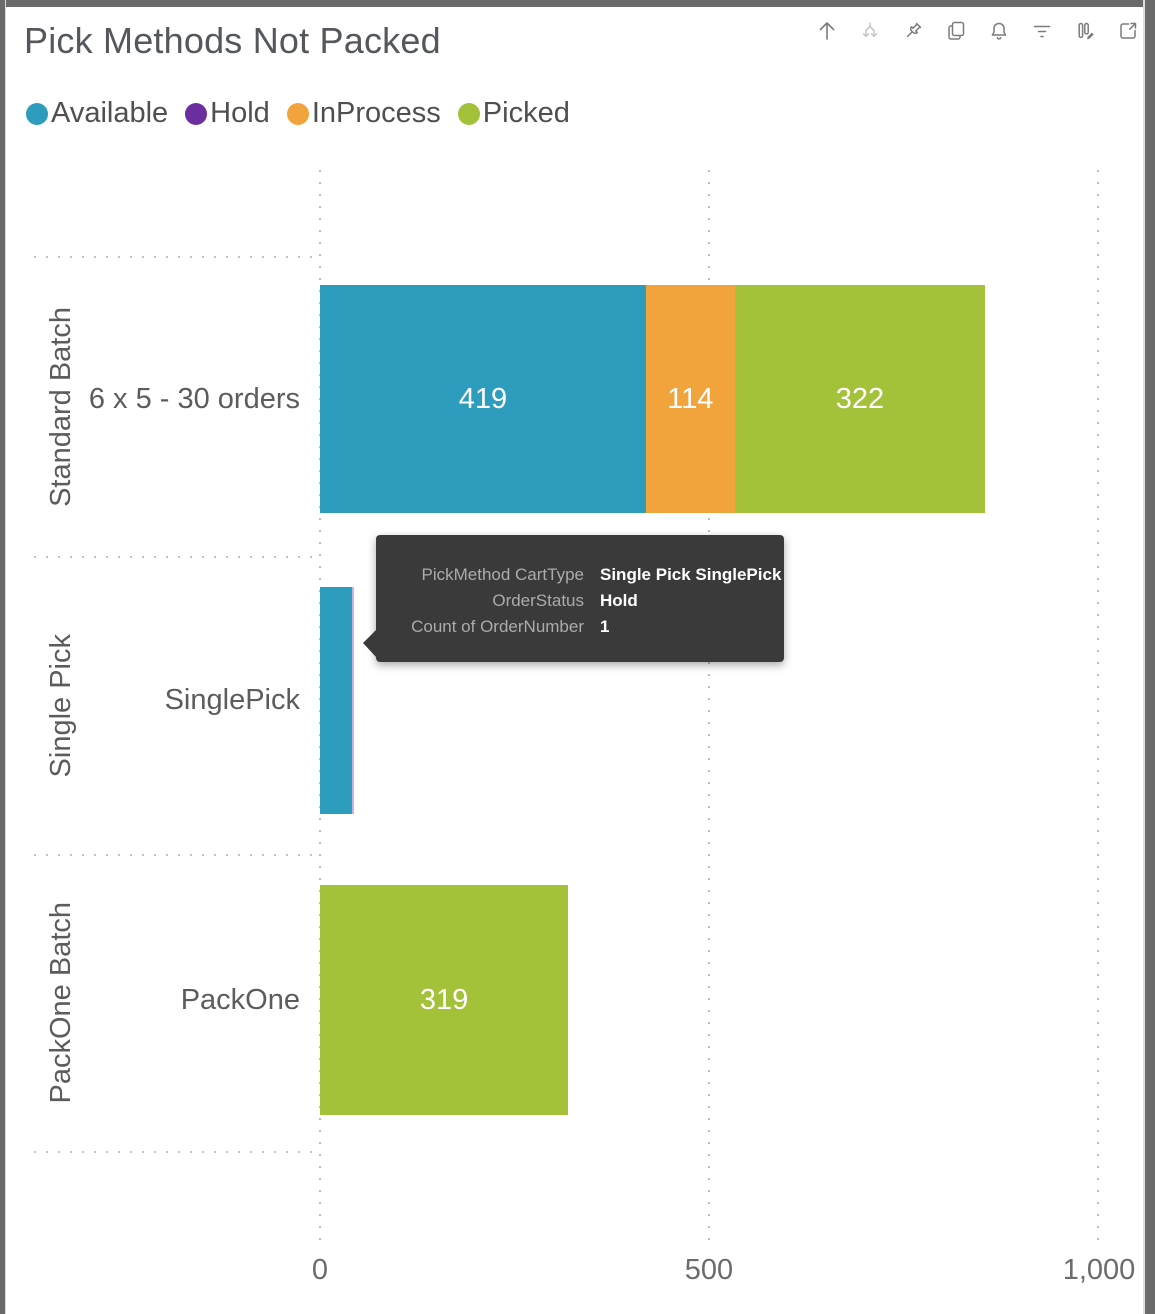 The height and width of the screenshot is (1314, 1155). I want to click on bar-segment-available: 419, so click(483, 399).